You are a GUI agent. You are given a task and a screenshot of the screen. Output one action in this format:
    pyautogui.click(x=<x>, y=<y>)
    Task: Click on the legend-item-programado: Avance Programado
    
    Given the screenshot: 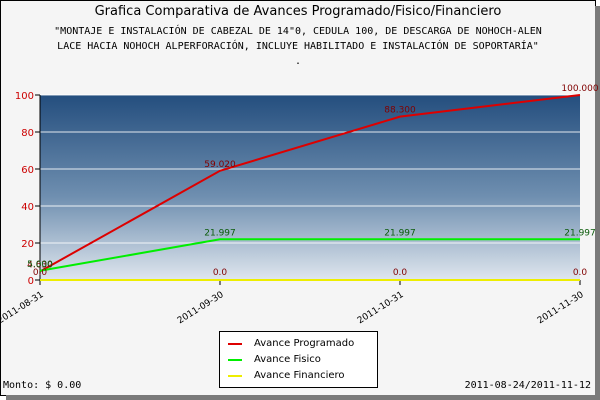 What is the action you would take?
    pyautogui.click(x=291, y=344)
    